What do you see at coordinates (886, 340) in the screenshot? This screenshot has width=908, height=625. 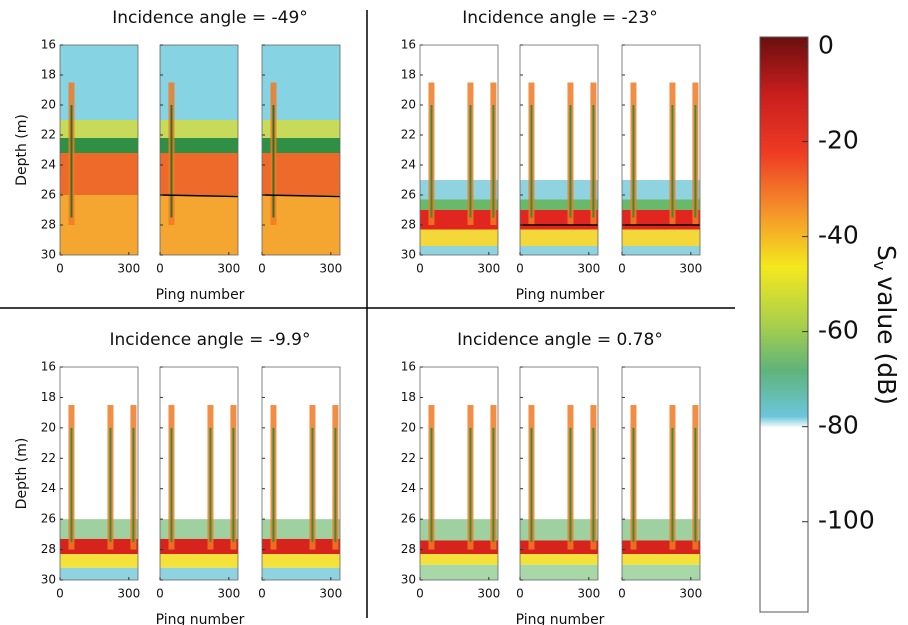 I see `label-part: value (dB)` at bounding box center [886, 340].